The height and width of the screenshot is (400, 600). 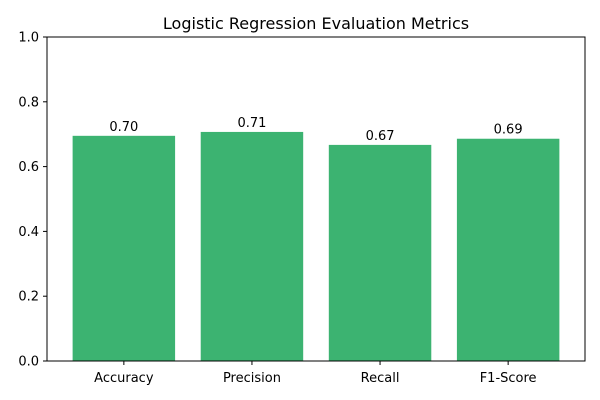 What do you see at coordinates (508, 130) in the screenshot?
I see `data-label: 0.69` at bounding box center [508, 130].